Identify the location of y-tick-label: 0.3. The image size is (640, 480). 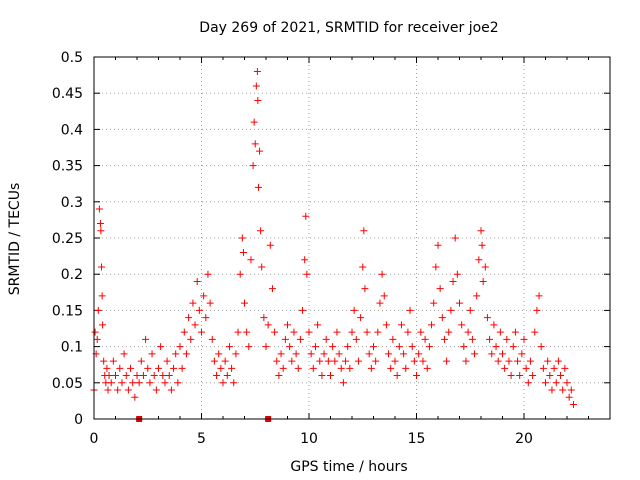
(72, 203).